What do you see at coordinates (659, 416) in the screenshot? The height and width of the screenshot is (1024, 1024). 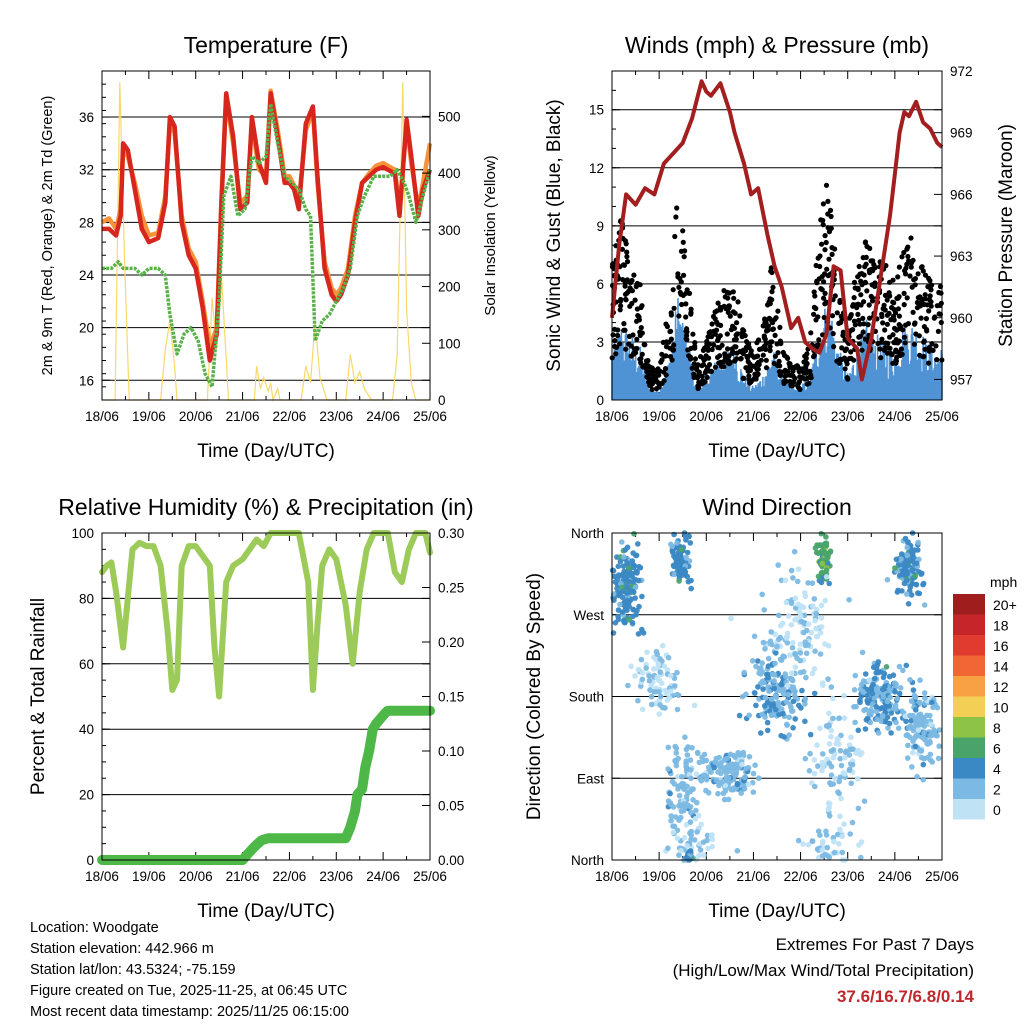 I see `x-tick-label: 19/06` at bounding box center [659, 416].